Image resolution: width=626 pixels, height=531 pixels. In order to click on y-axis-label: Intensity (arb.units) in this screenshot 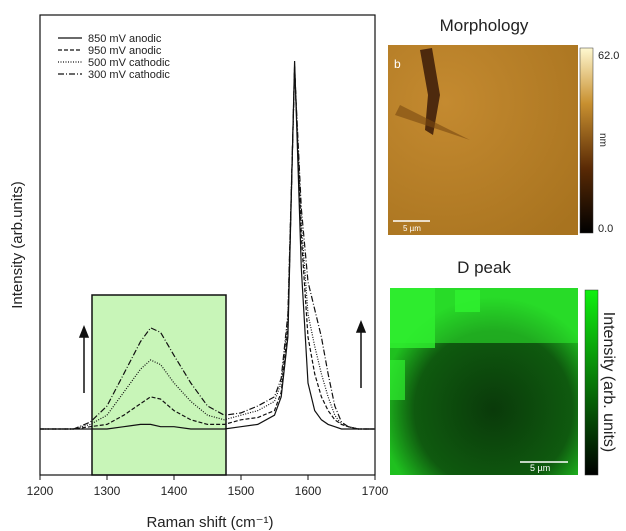, I will do `click(17, 245)`.